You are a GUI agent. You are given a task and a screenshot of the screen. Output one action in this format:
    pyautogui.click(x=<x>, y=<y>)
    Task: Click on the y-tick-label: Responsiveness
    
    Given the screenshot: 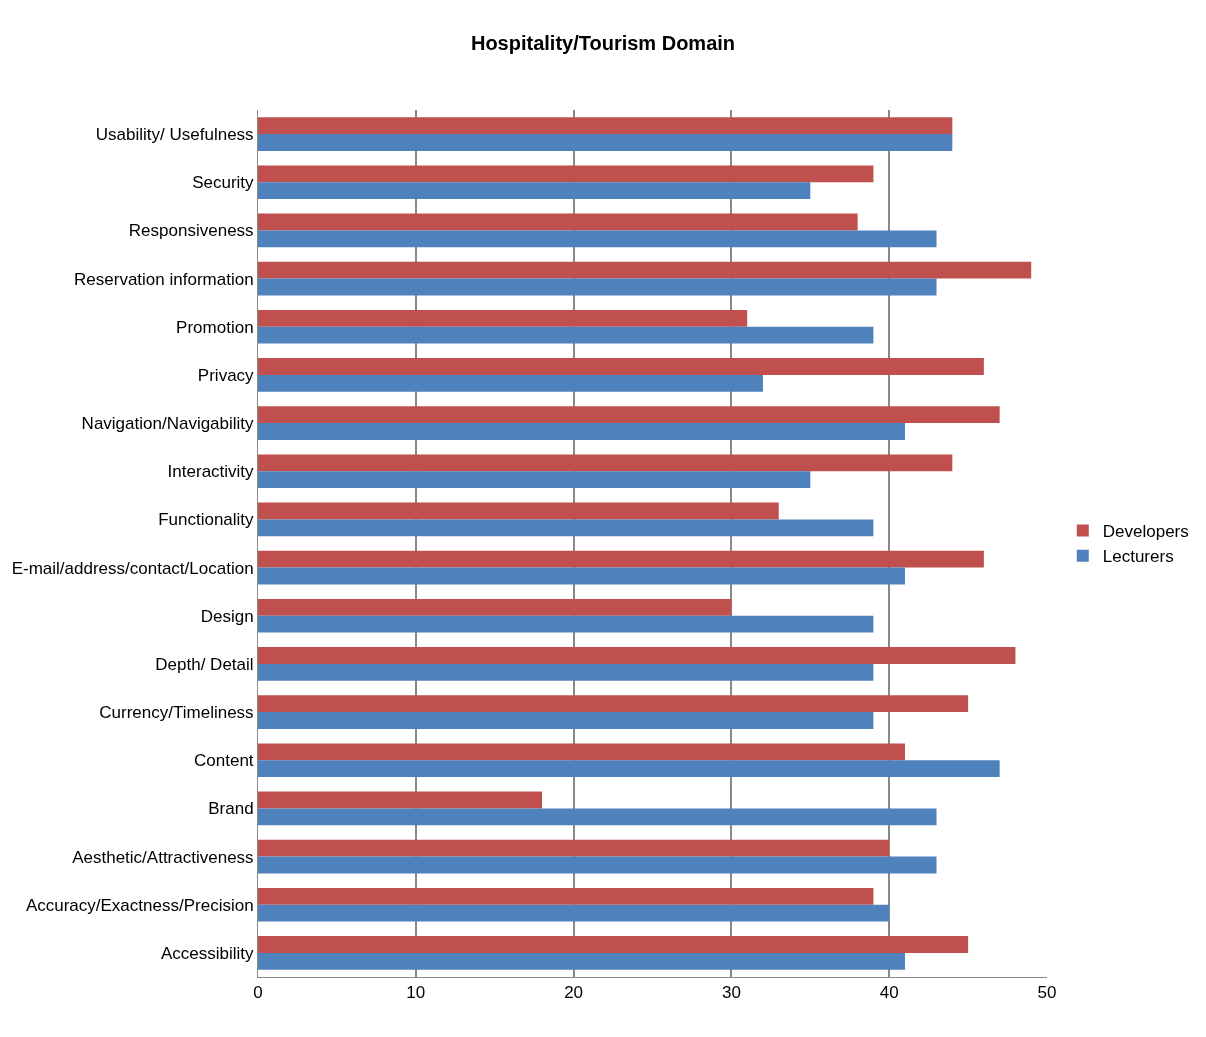 What is the action you would take?
    pyautogui.click(x=191, y=231)
    